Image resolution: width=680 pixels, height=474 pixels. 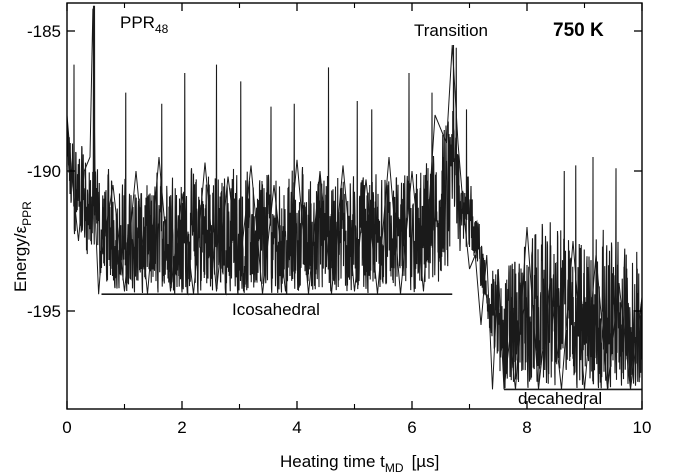 What do you see at coordinates (560, 398) in the screenshot?
I see `annotation-decahedral: decahedral` at bounding box center [560, 398].